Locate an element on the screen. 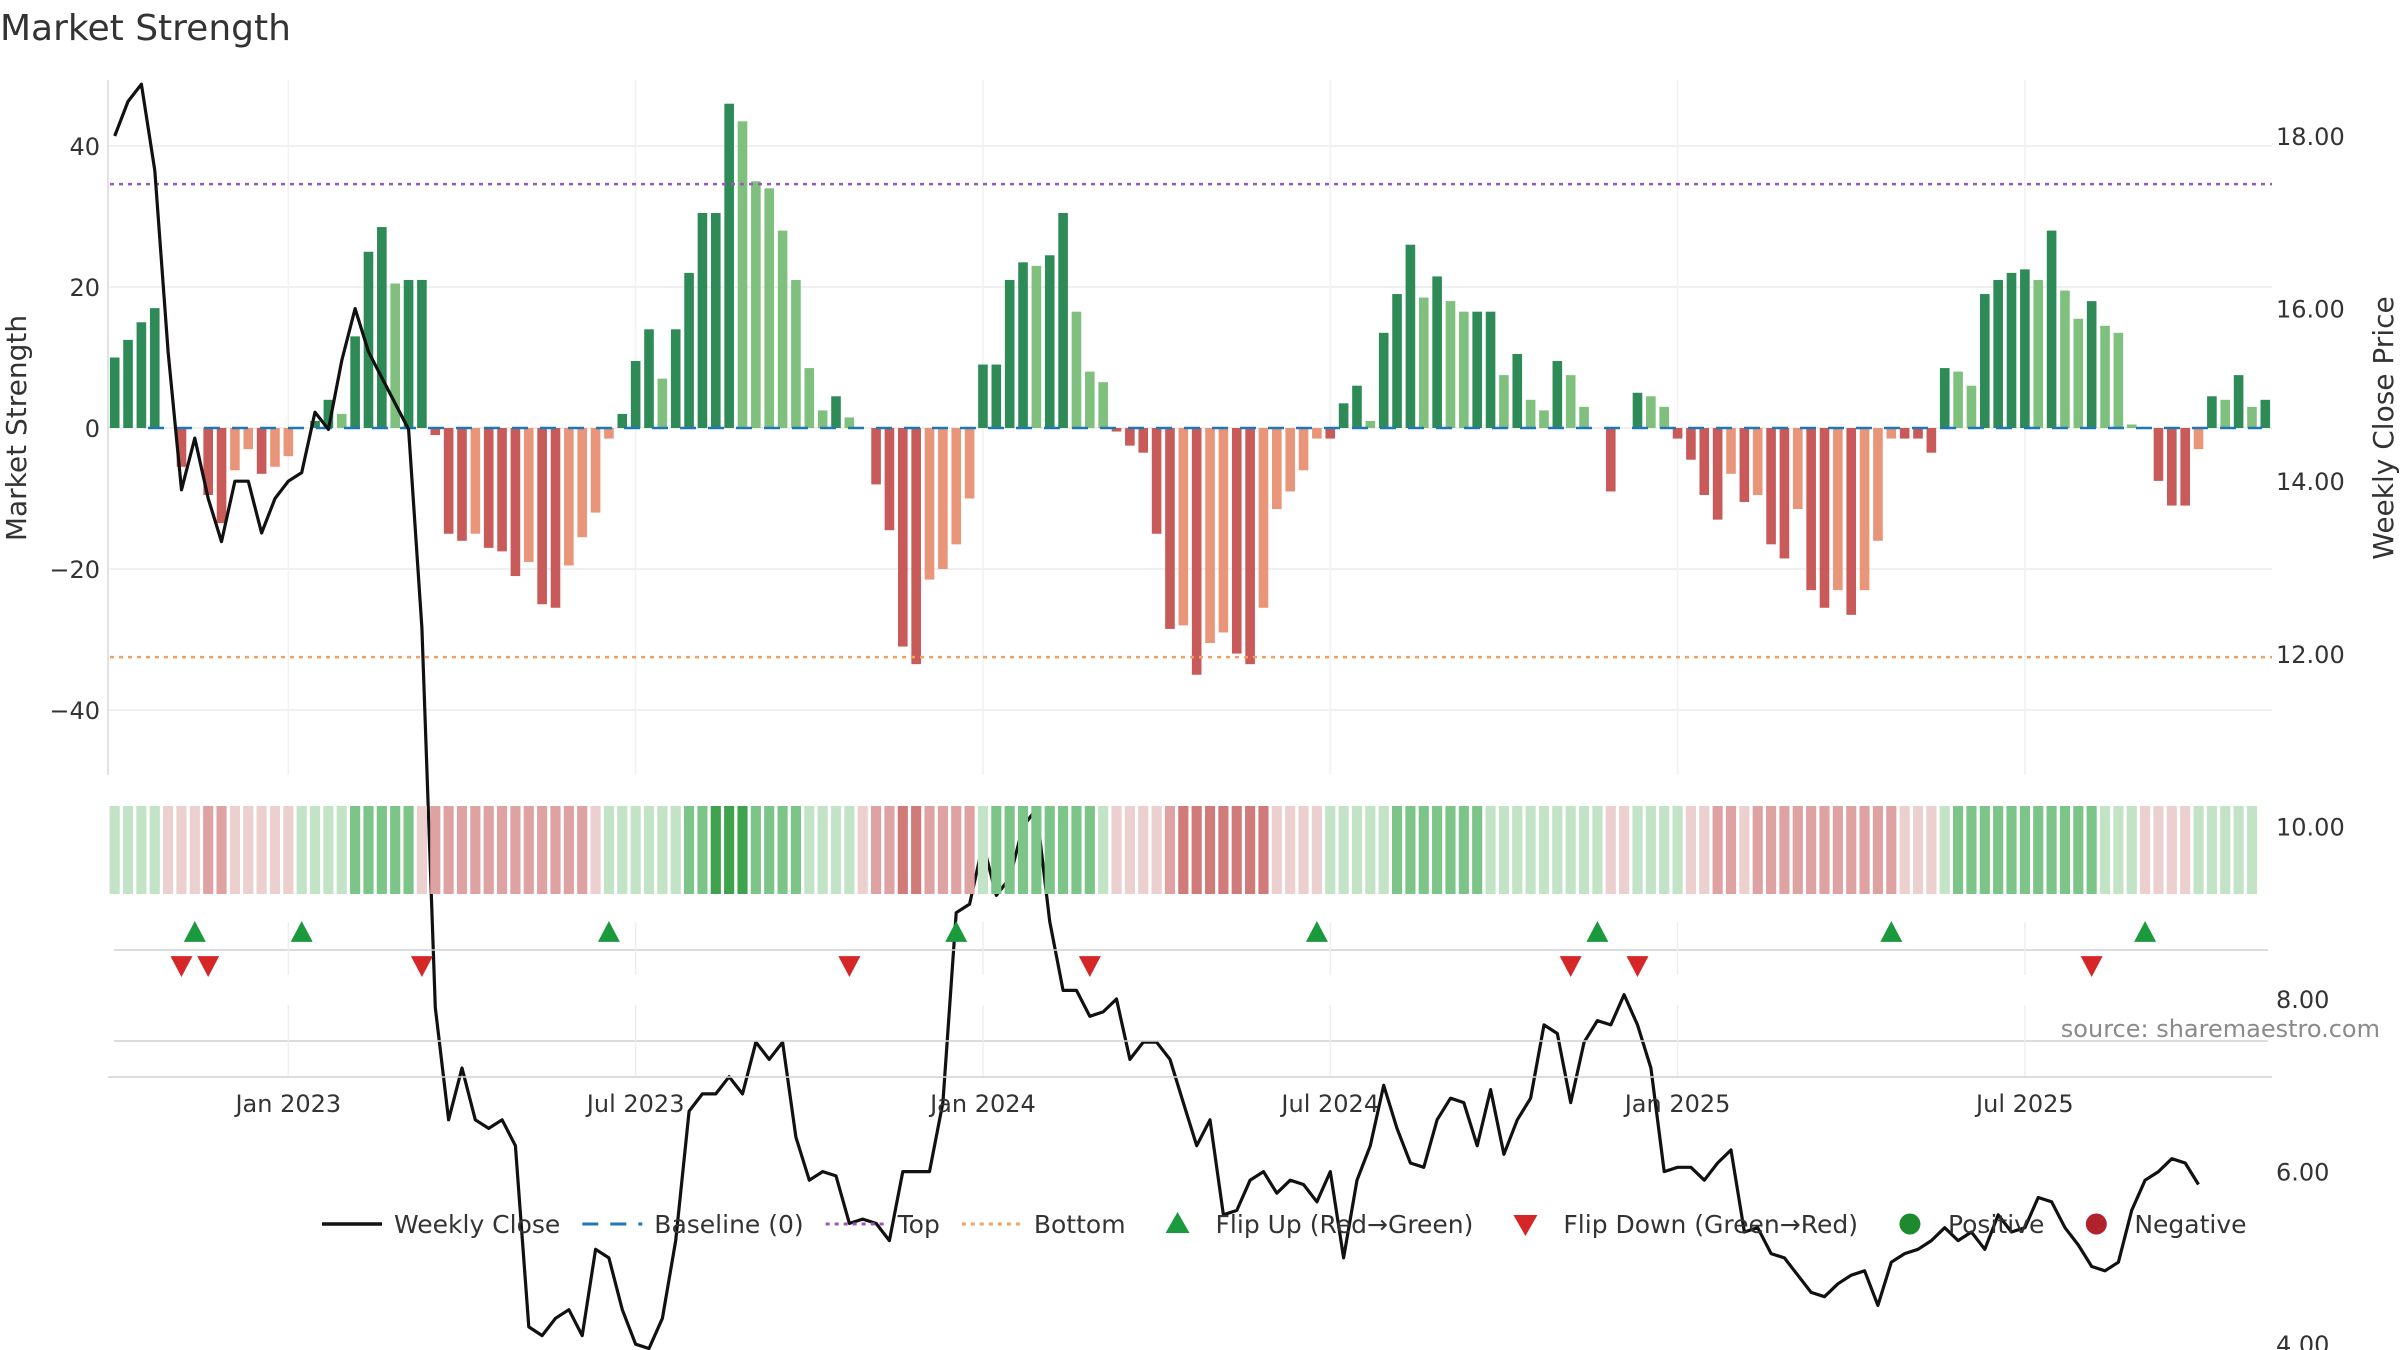  flip-down-marker is located at coordinates (208, 966).